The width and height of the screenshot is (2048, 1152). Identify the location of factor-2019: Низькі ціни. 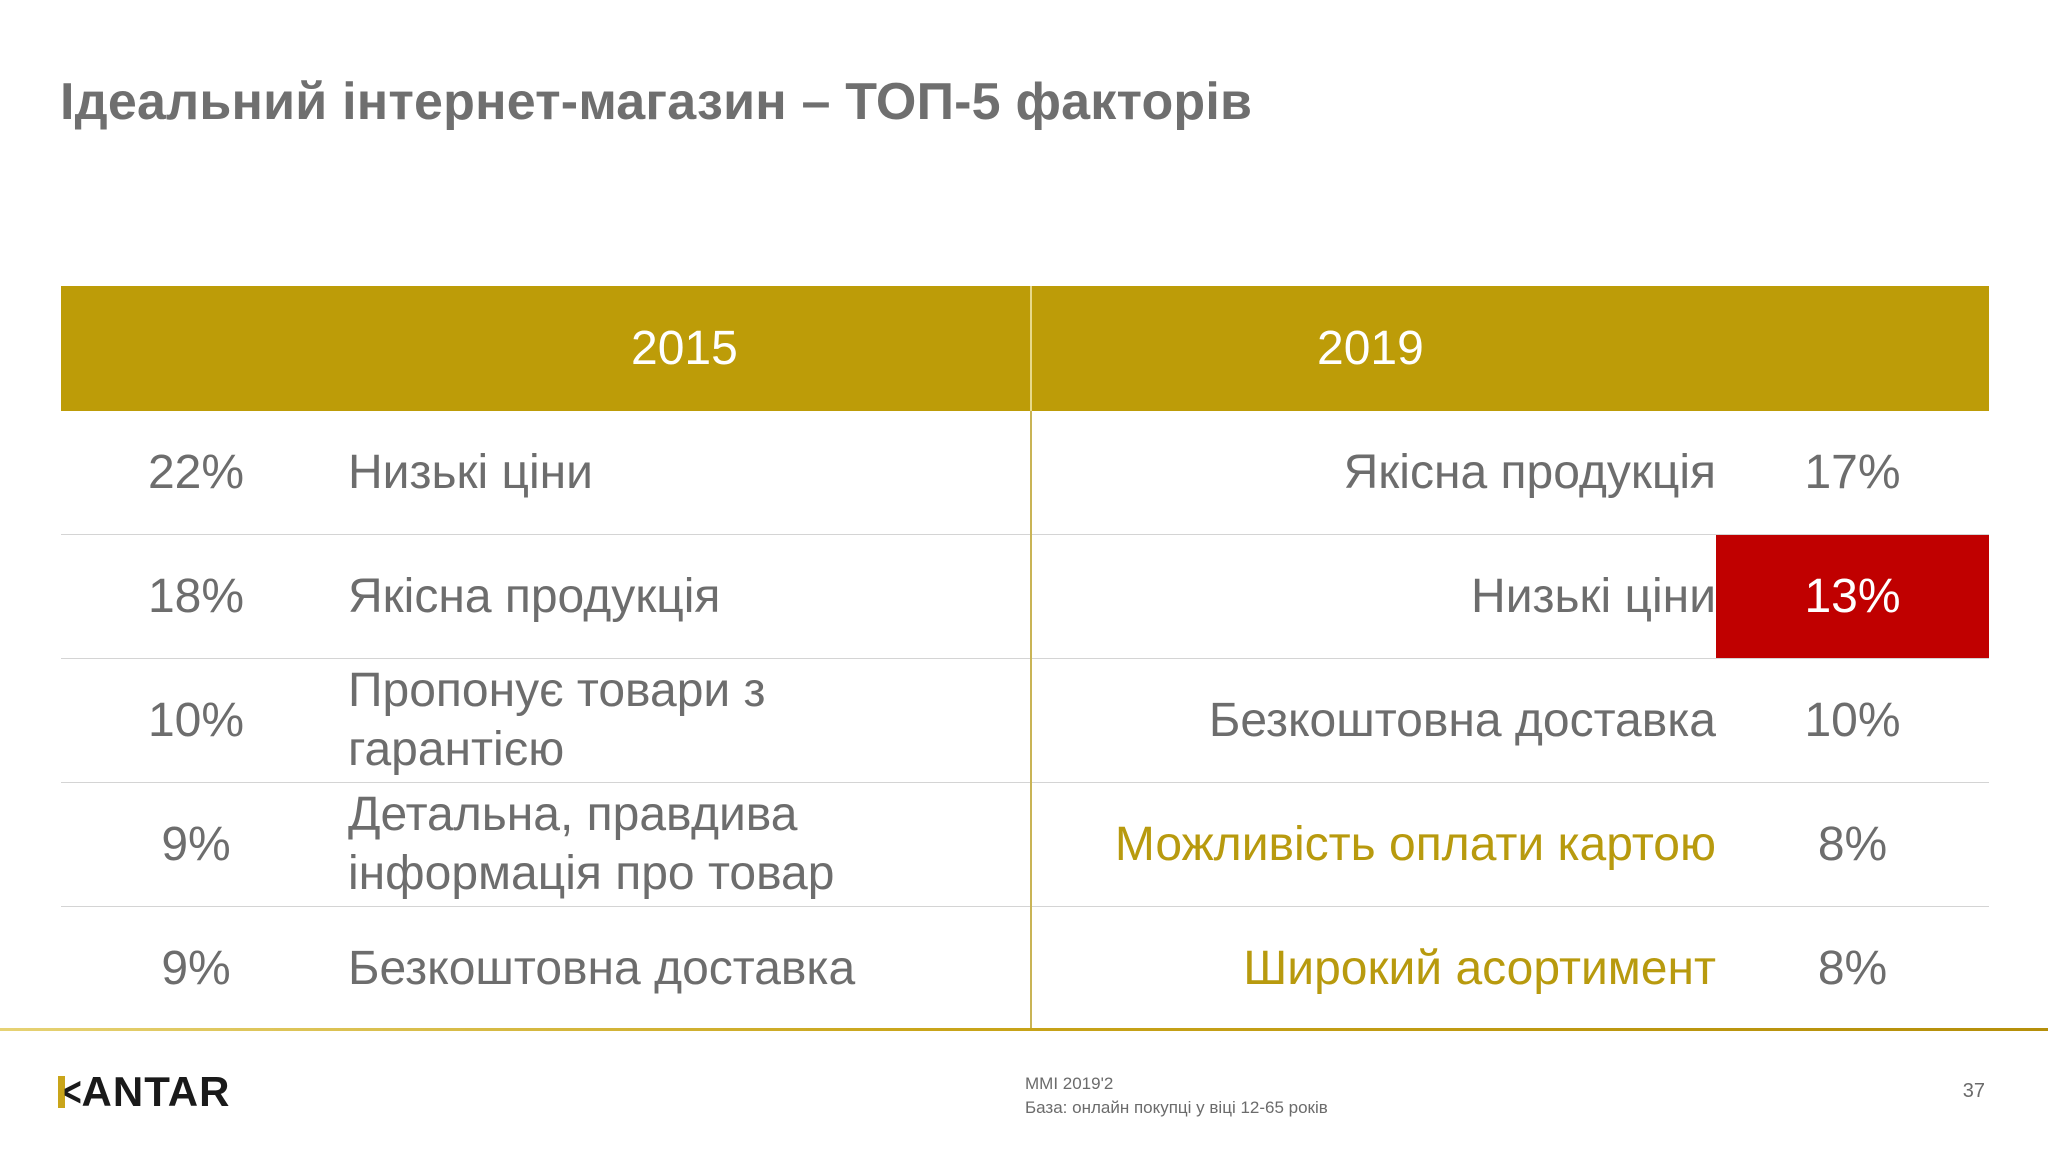
(1593, 596).